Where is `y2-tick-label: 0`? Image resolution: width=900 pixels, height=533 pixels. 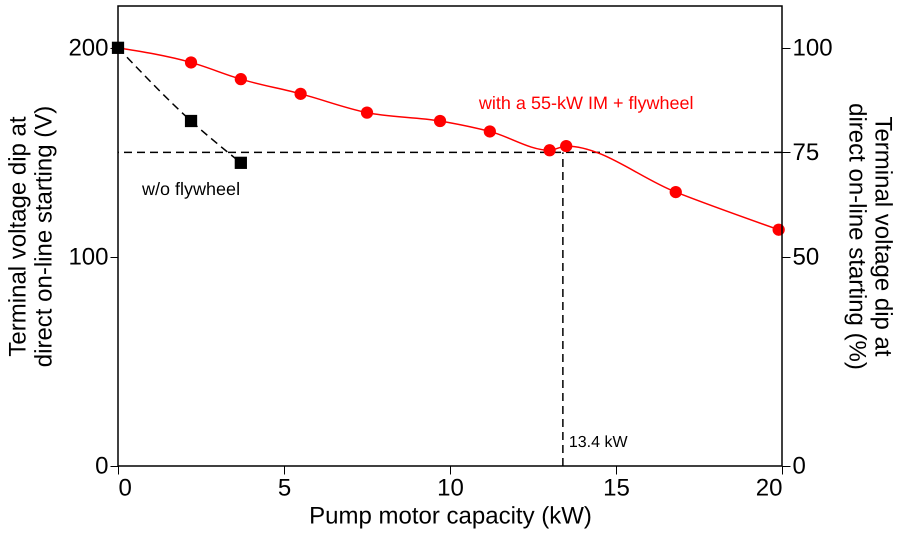
y2-tick-label: 0 is located at coordinates (799, 466).